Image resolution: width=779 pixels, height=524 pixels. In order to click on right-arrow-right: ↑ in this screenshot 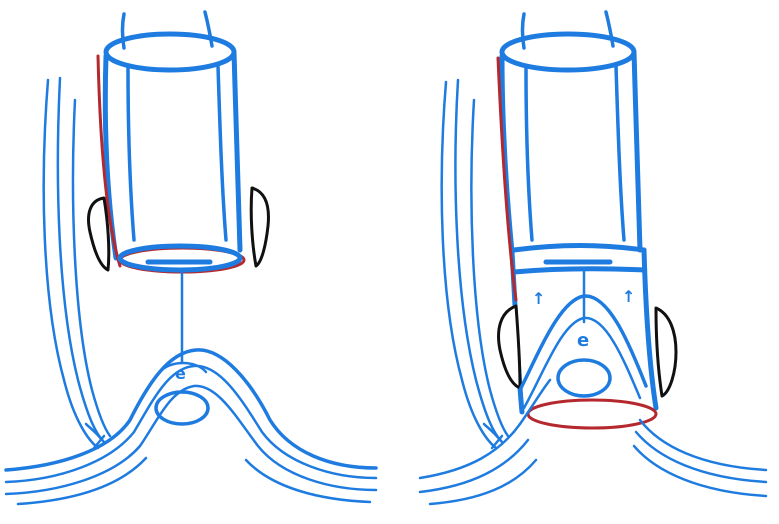, I will do `click(628, 296)`.